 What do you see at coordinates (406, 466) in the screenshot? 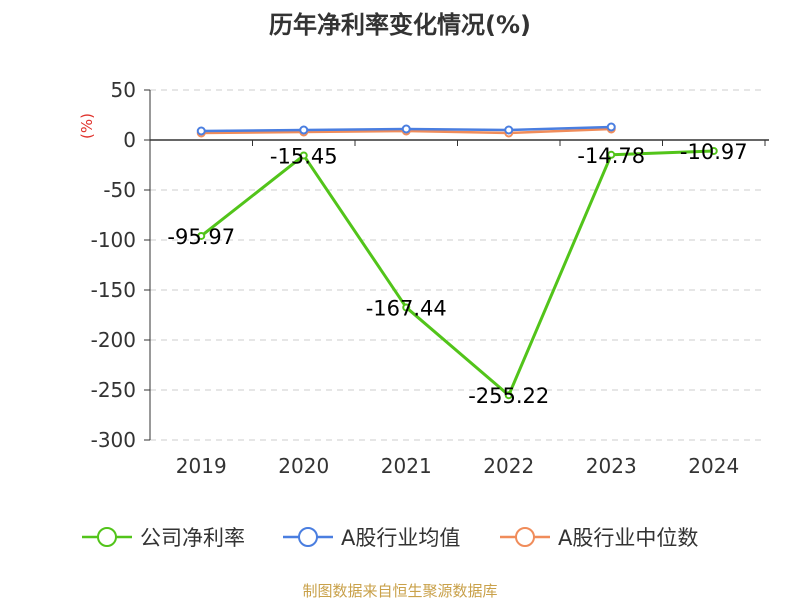
I see `x-tick-label: 2021` at bounding box center [406, 466].